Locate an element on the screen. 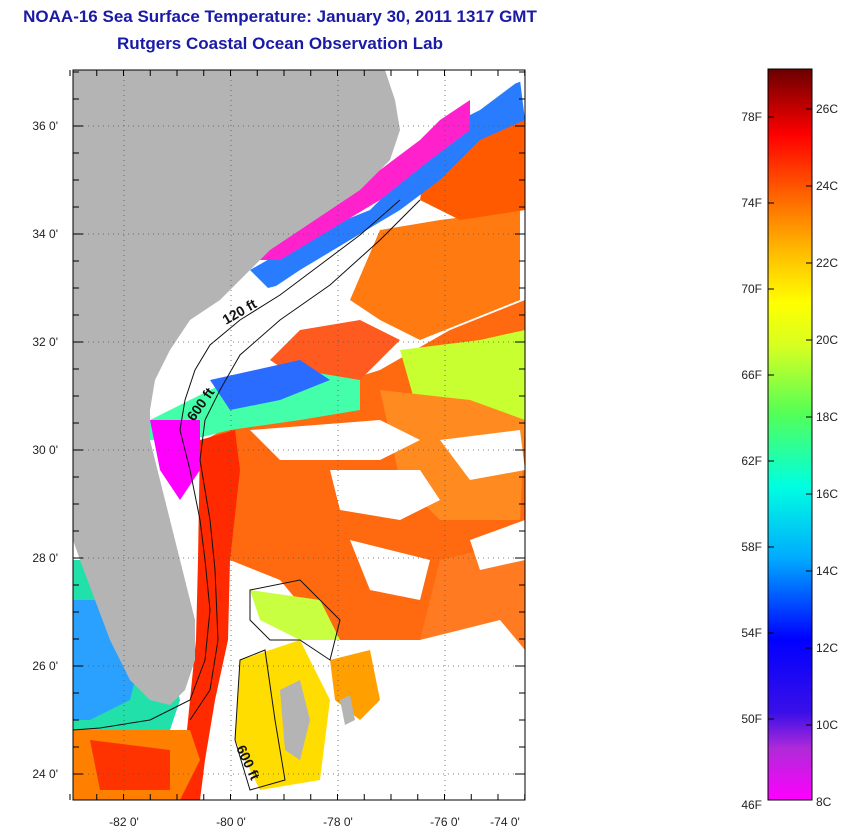 The width and height of the screenshot is (841, 832). cb-c-label: 12C is located at coordinates (827, 648).